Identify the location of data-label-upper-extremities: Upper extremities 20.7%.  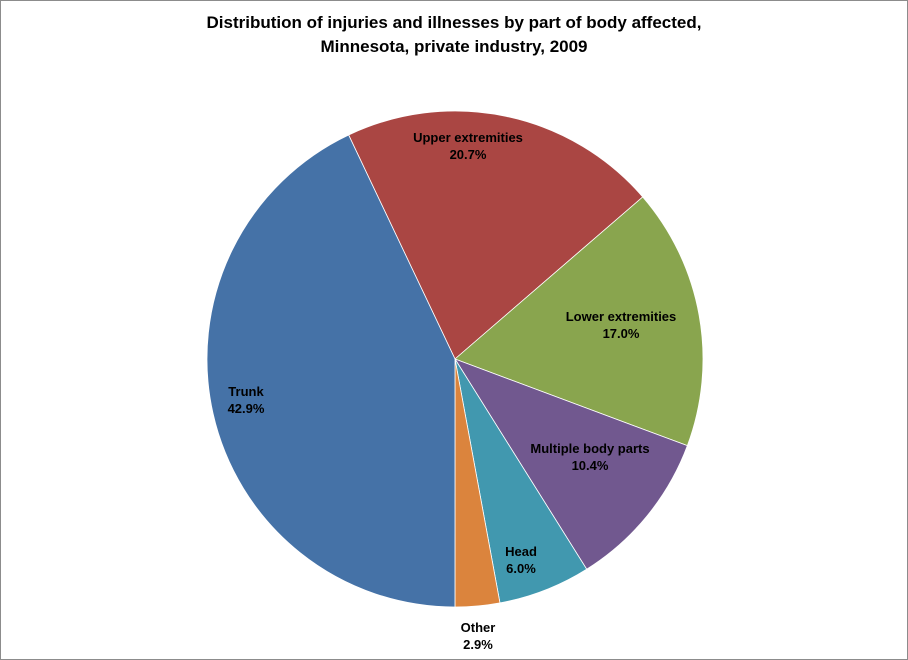
(468, 146).